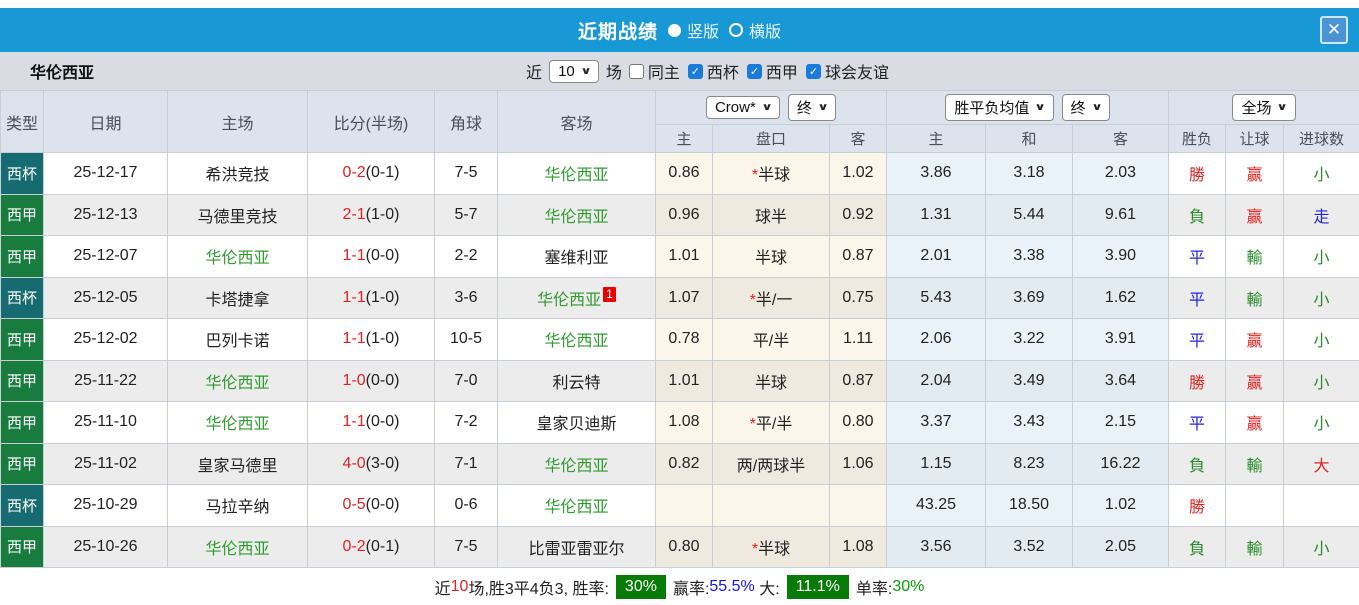 This screenshot has height=605, width=1359. Describe the element at coordinates (237, 422) in the screenshot. I see `home-team: 华伦西亚` at that location.